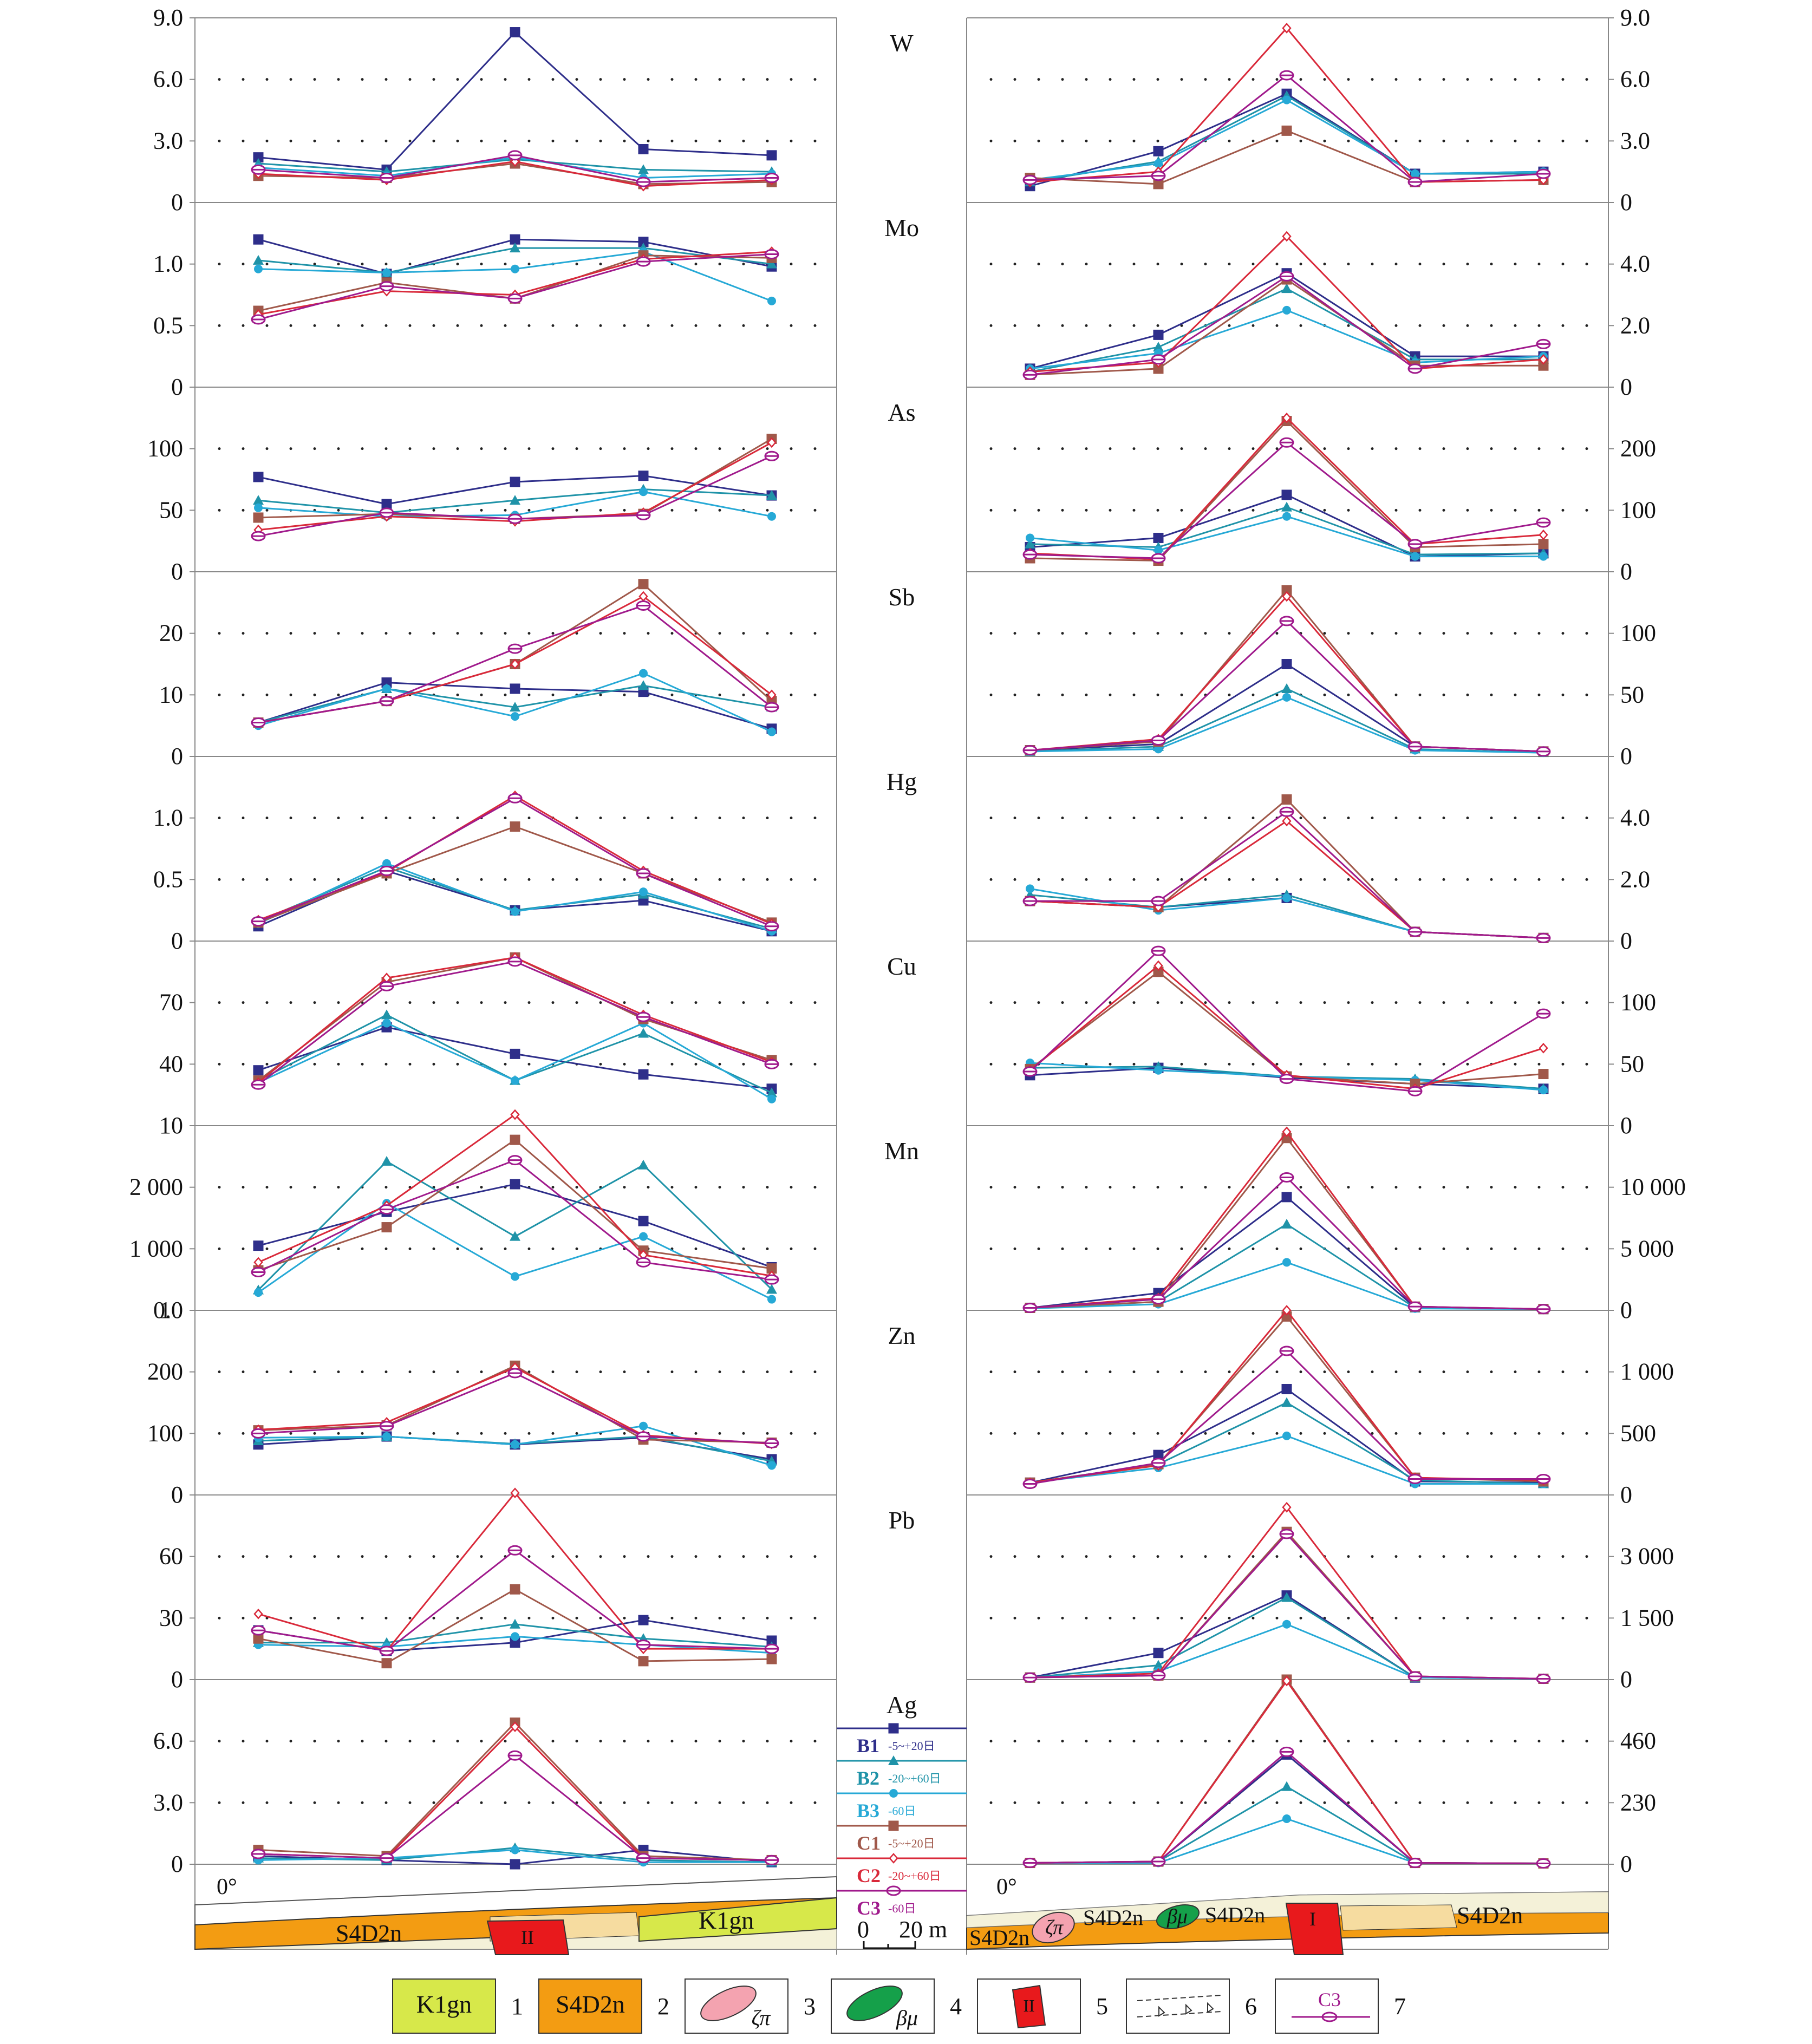 Image resolution: width=1812 pixels, height=2044 pixels. Describe the element at coordinates (902, 1335) in the screenshot. I see `element-label: Zn` at that location.